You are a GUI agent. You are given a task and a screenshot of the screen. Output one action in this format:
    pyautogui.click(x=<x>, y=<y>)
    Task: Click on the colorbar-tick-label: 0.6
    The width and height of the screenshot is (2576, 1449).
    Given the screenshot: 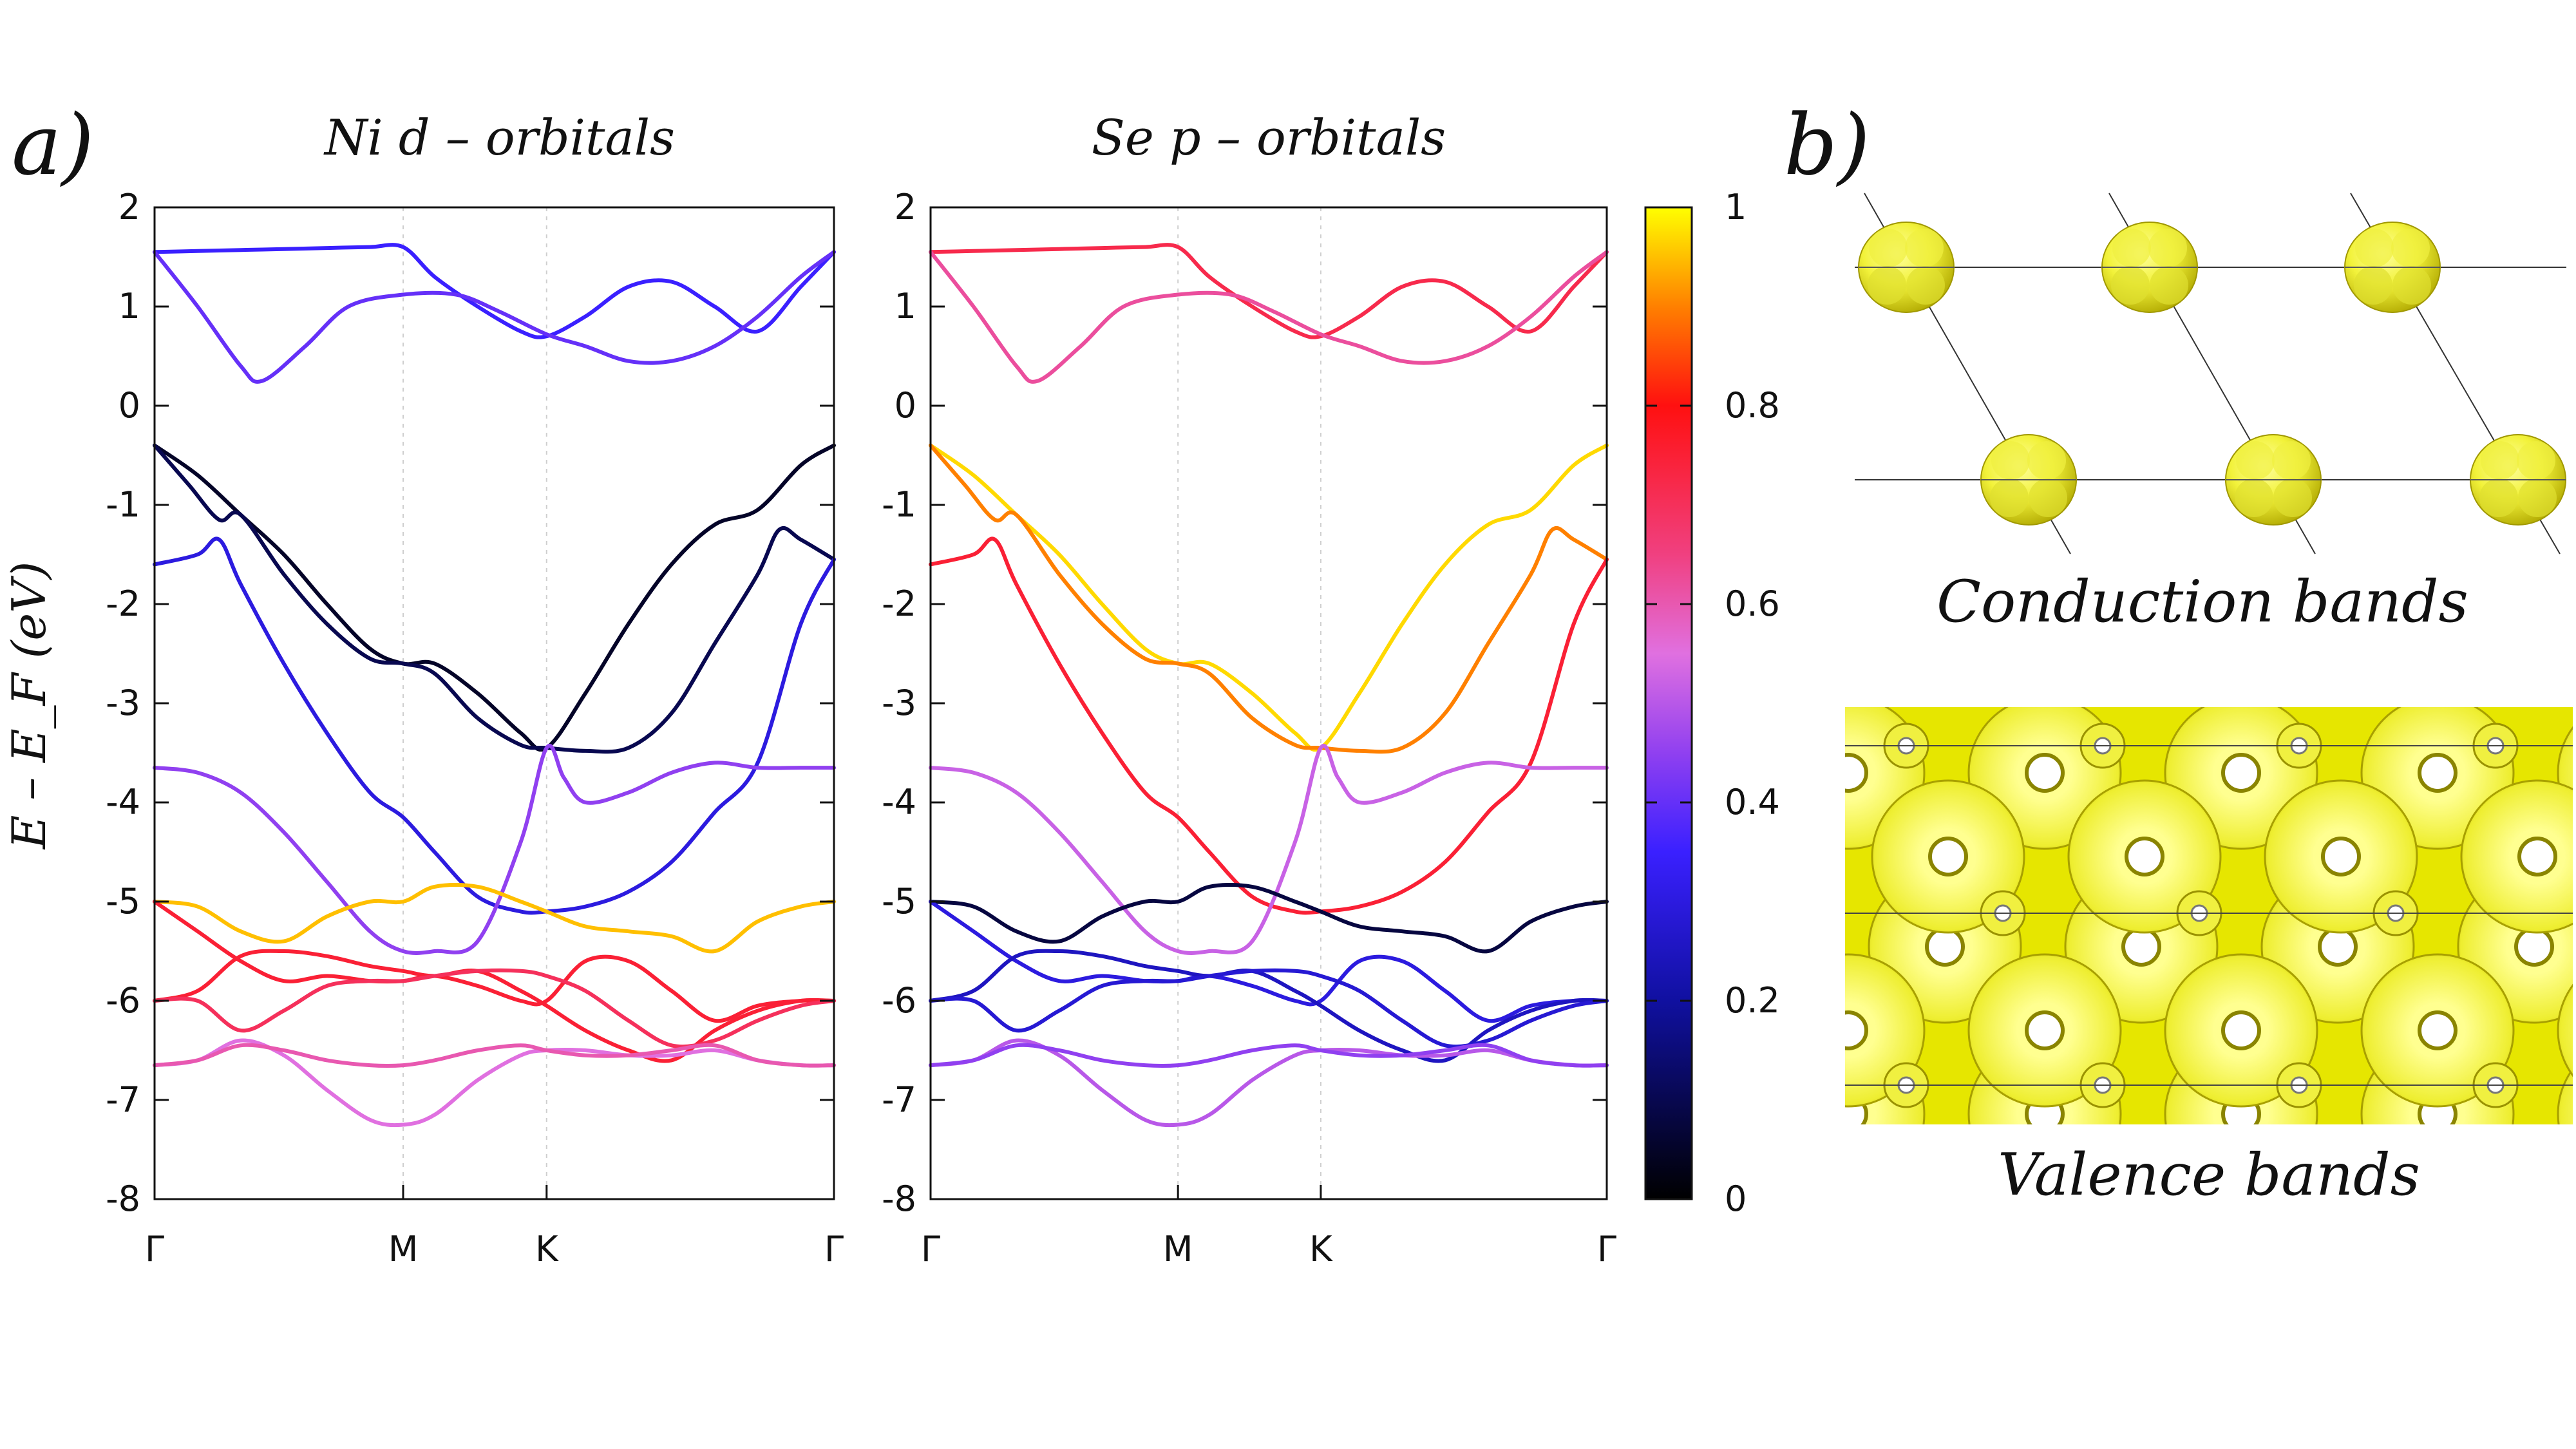 What is the action you would take?
    pyautogui.click(x=1752, y=603)
    